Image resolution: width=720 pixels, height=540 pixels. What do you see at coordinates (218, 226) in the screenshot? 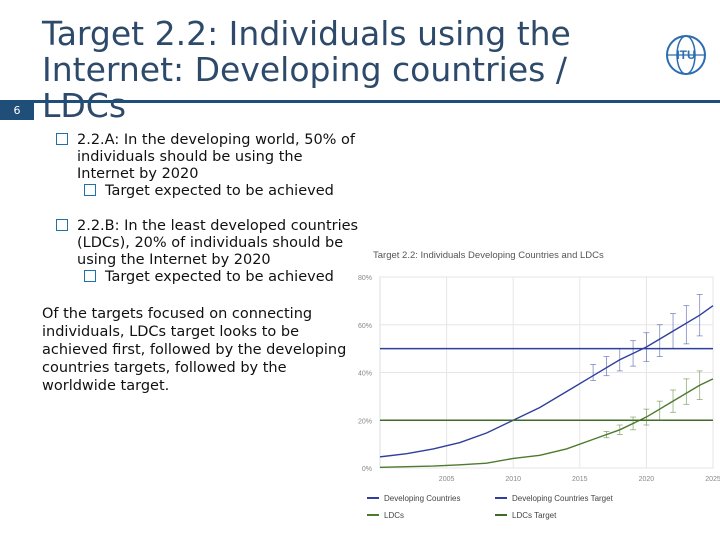
I see `bullet-b-line-1: 2.2.B: In the least developed countries` at bounding box center [218, 226].